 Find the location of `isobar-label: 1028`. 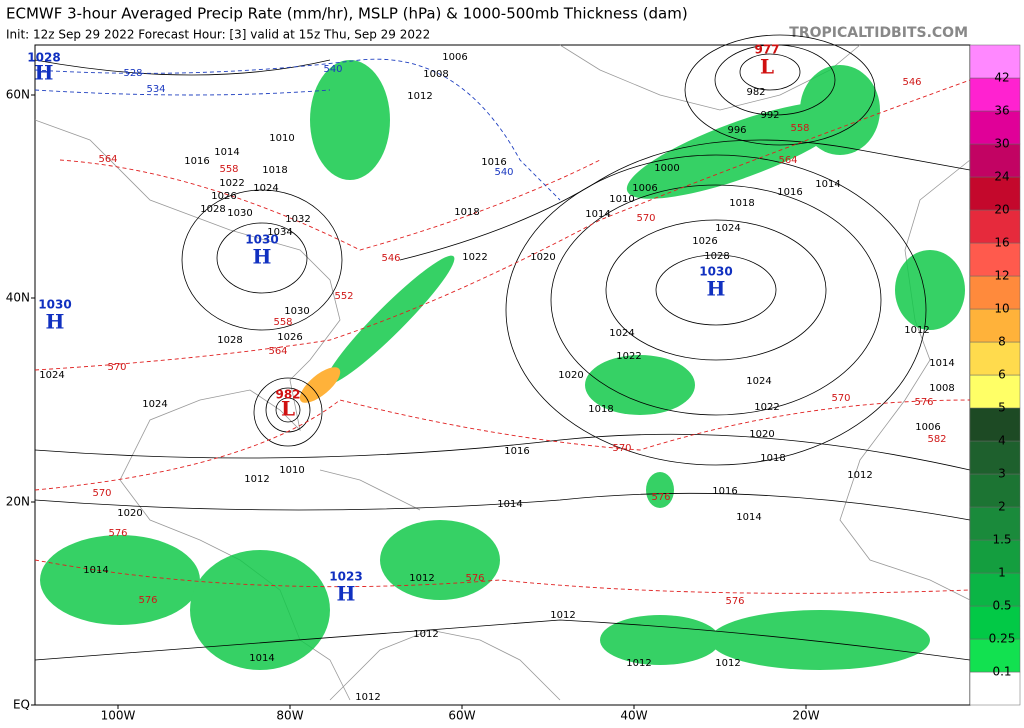

isobar-label: 1028 is located at coordinates (212, 209).